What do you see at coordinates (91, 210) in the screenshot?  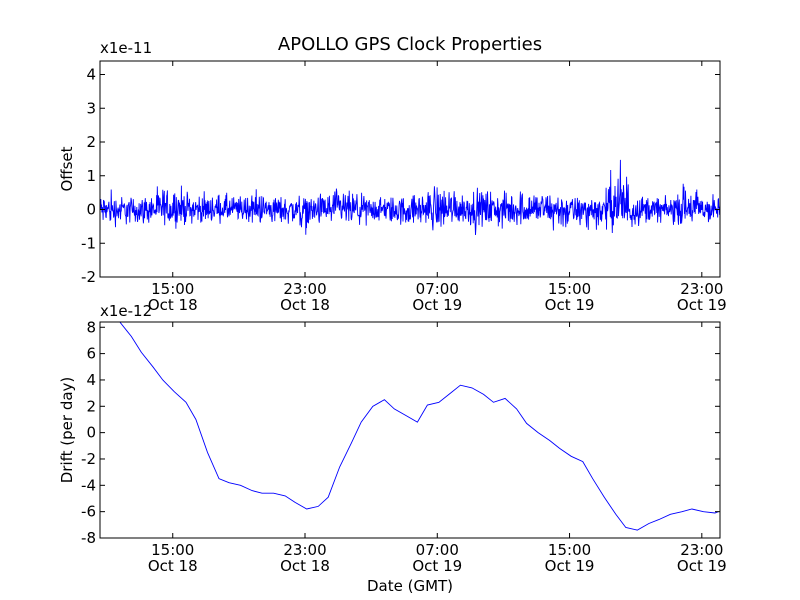 I see `offset-ytick-label: 0` at bounding box center [91, 210].